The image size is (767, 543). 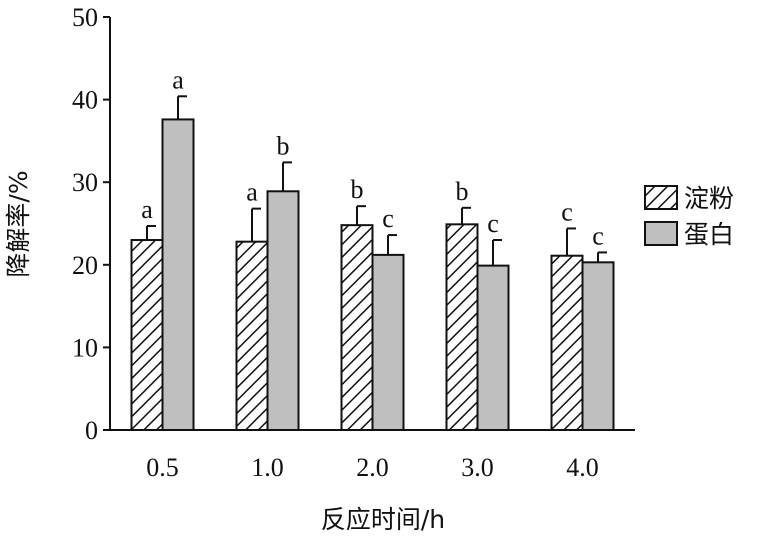 I want to click on significance-label-0-3: b, so click(x=462, y=191).